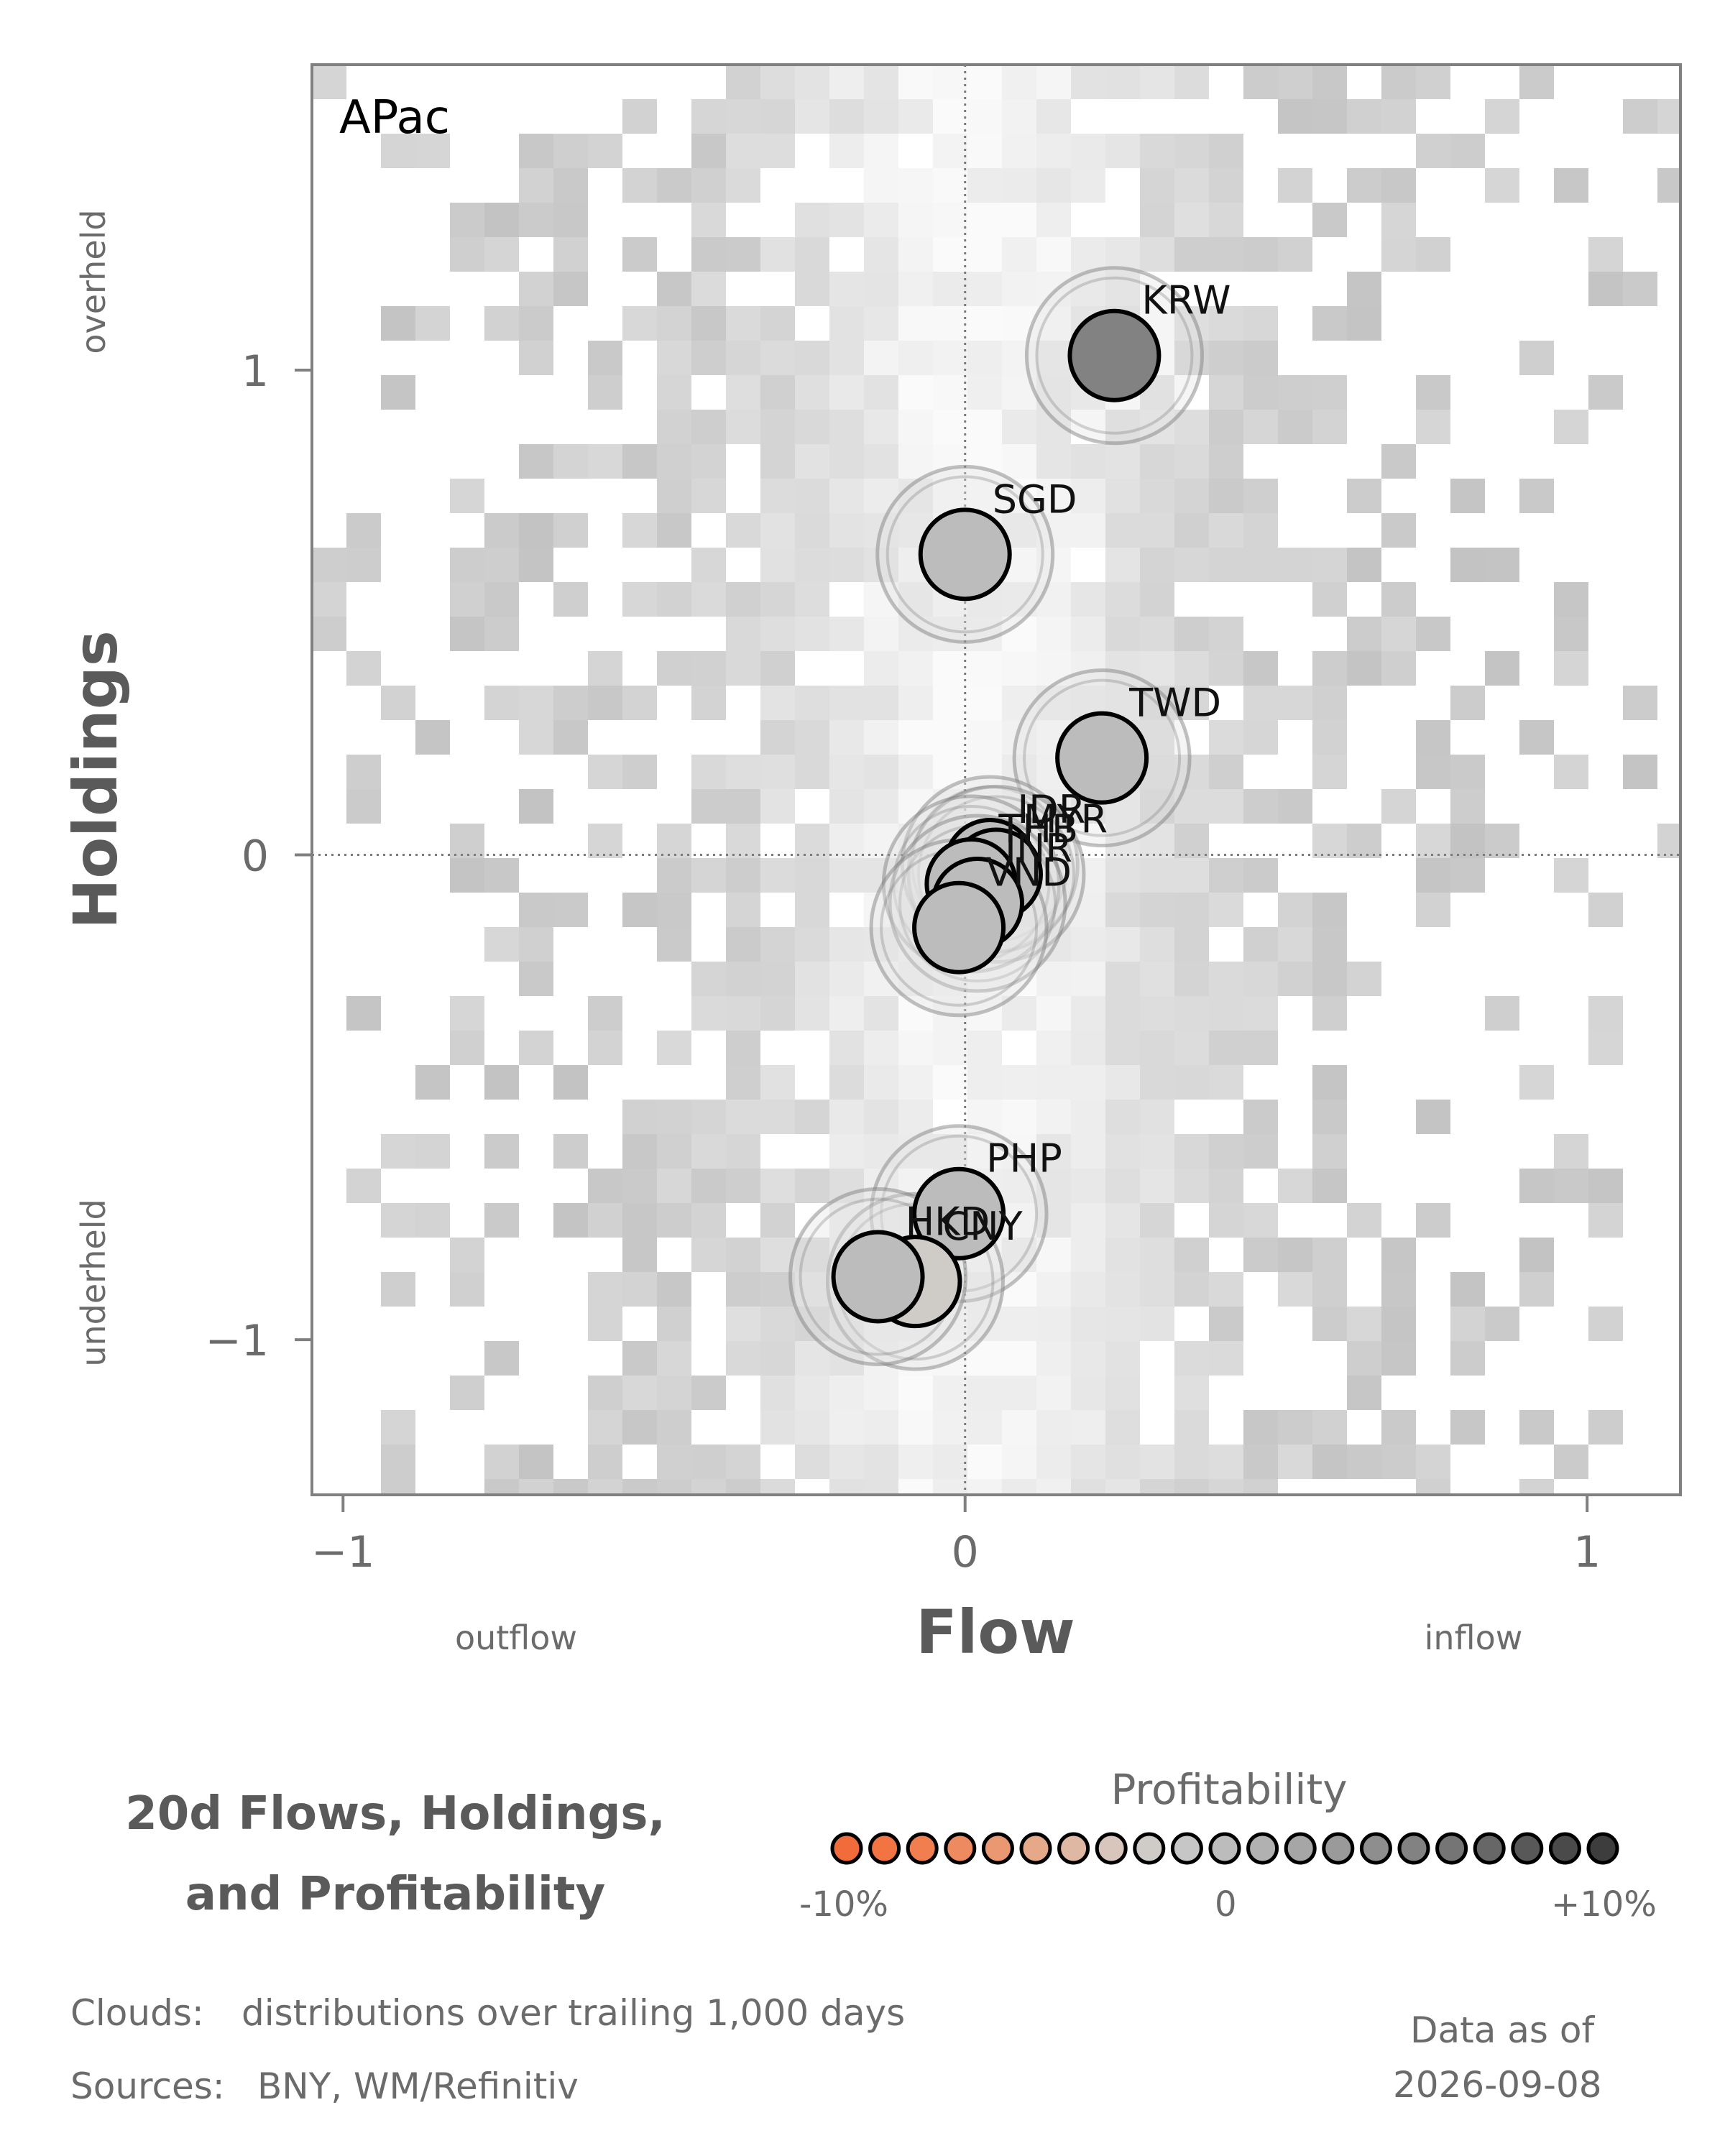  I want to click on point-label-krw: KRW, so click(1185, 301).